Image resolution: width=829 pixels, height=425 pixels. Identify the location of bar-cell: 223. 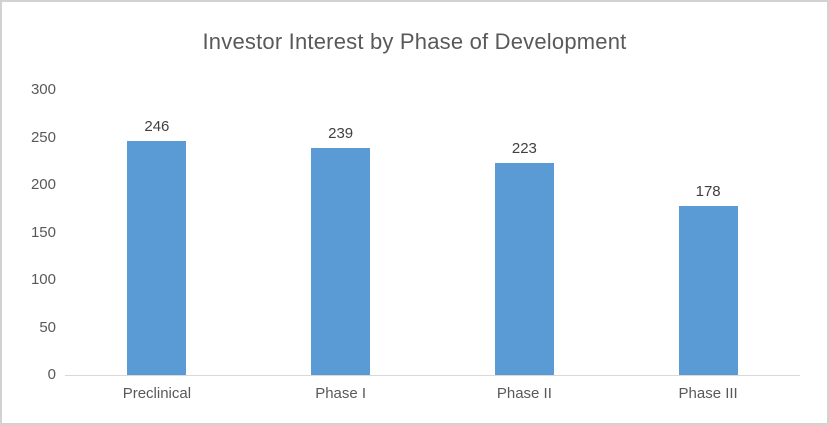
(525, 232).